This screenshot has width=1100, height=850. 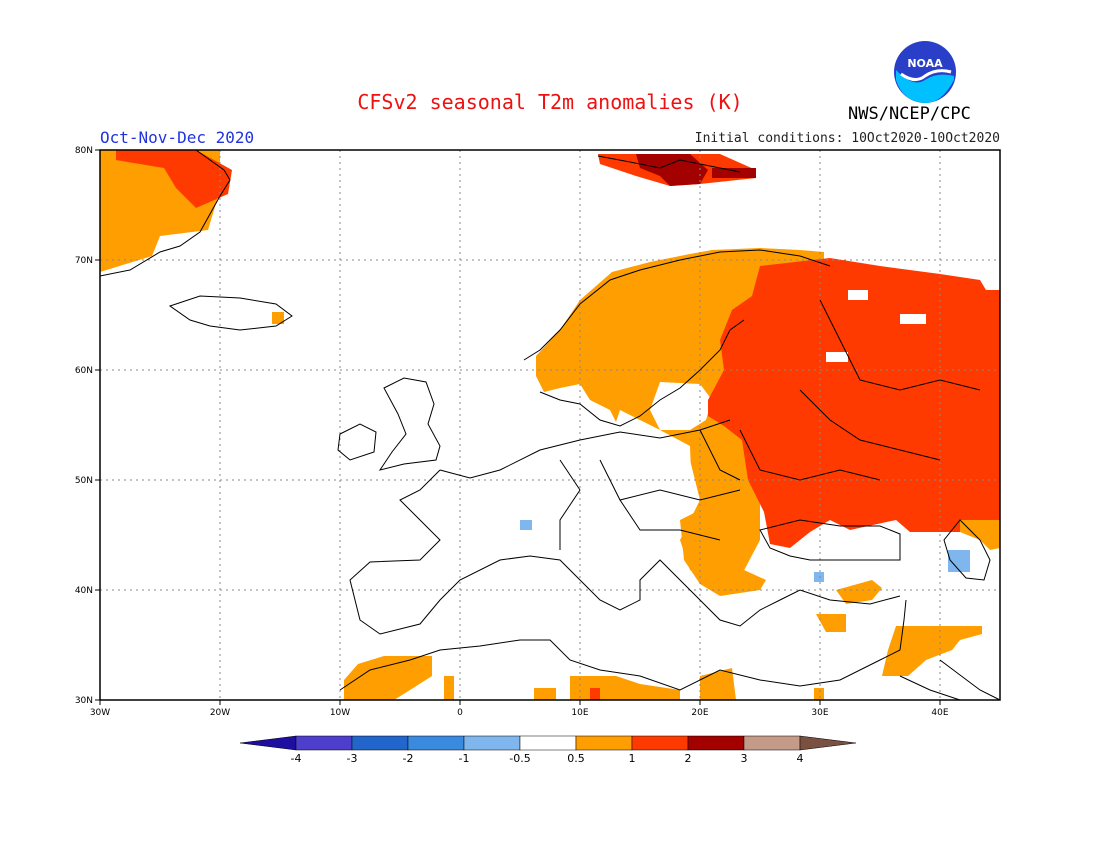 What do you see at coordinates (688, 758) in the screenshot?
I see `colorbar-label: 2` at bounding box center [688, 758].